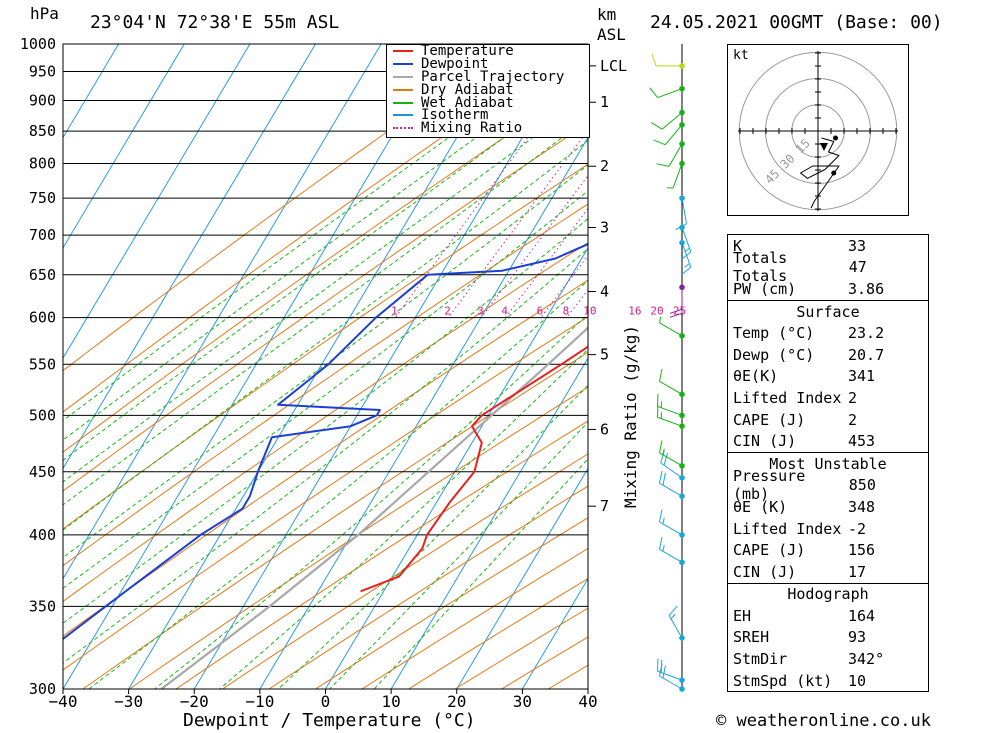  Describe the element at coordinates (42, 100) in the screenshot. I see `pressure-tick-label: 900` at that location.